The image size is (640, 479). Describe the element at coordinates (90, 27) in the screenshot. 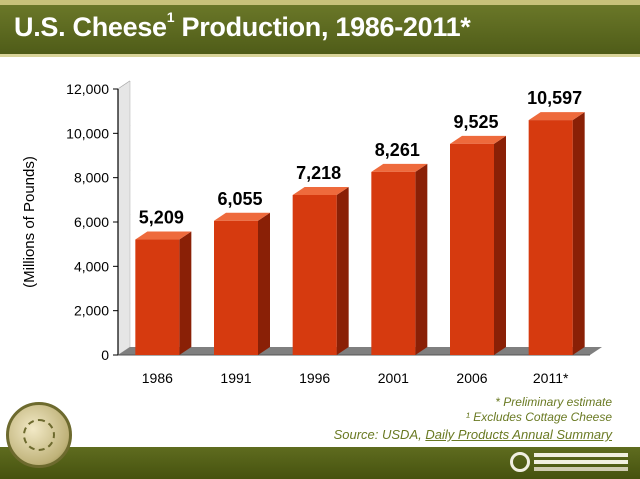

I see `title-main: U.S. Cheese` at that location.